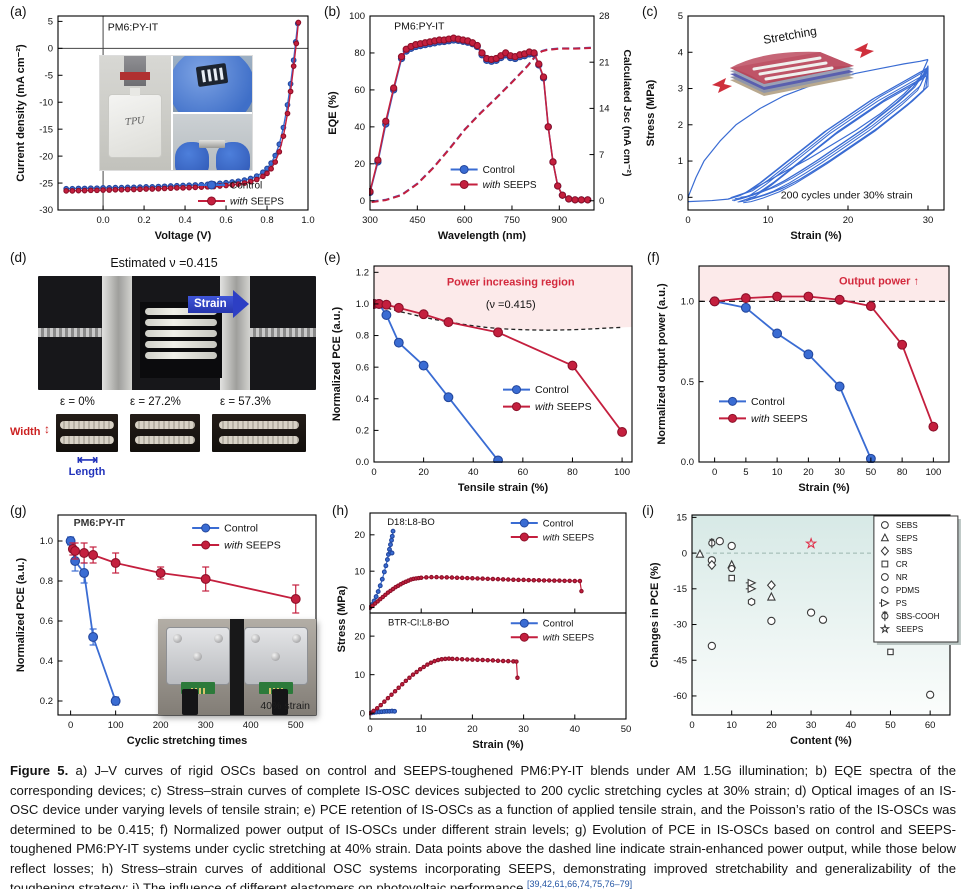  I want to click on svg-text: 30, so click(523, 729).